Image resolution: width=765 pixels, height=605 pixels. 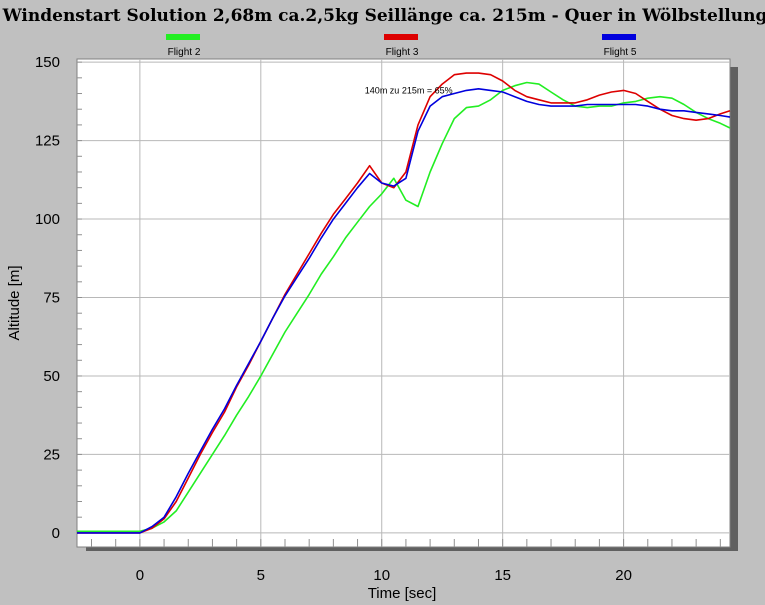 I want to click on y-tick-label: 75, so click(x=51, y=298).